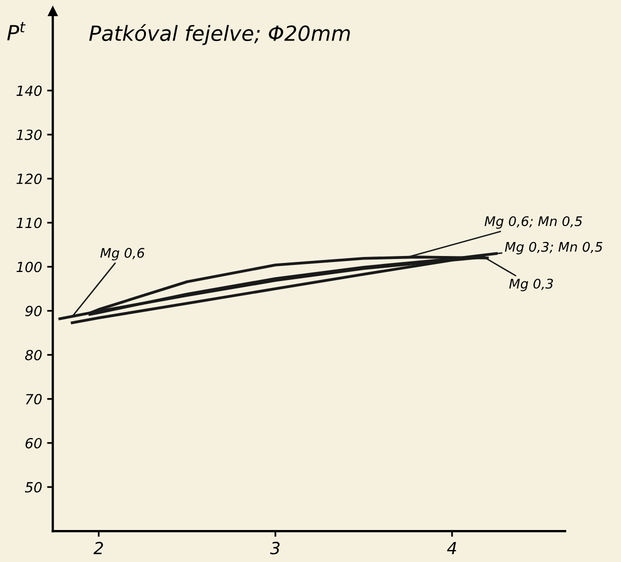 This screenshot has width=621, height=562. Describe the element at coordinates (531, 285) in the screenshot. I see `annotation: Mg 0,3` at that location.